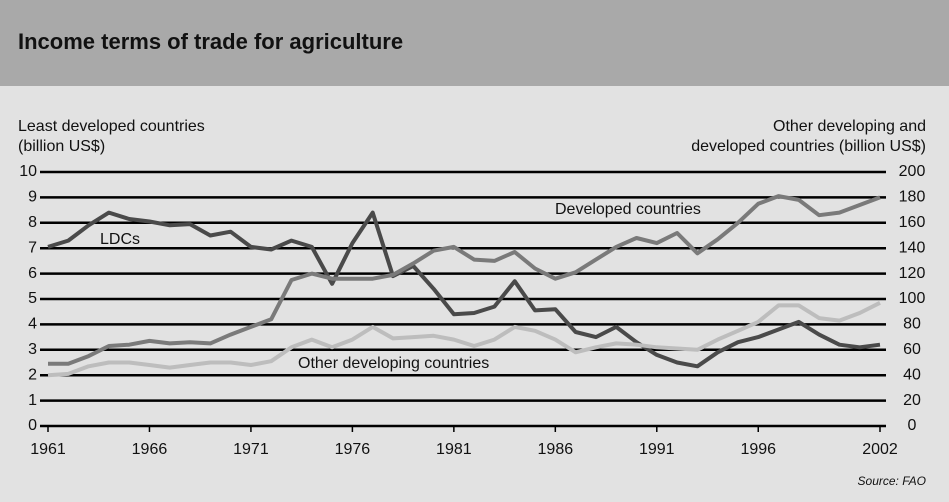 This screenshot has height=502, width=949. Describe the element at coordinates (353, 449) in the screenshot. I see `x-tick-label: 1976` at that location.